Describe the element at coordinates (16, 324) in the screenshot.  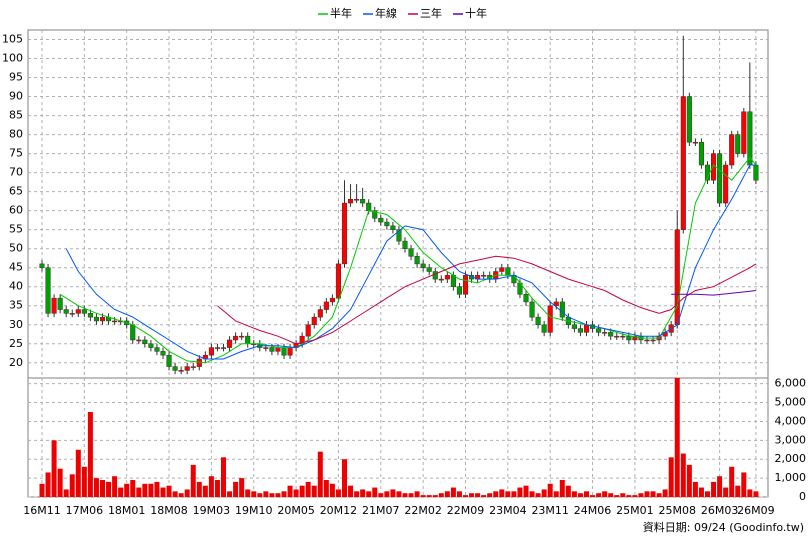
I see `y-tick-label: 30` at that location.